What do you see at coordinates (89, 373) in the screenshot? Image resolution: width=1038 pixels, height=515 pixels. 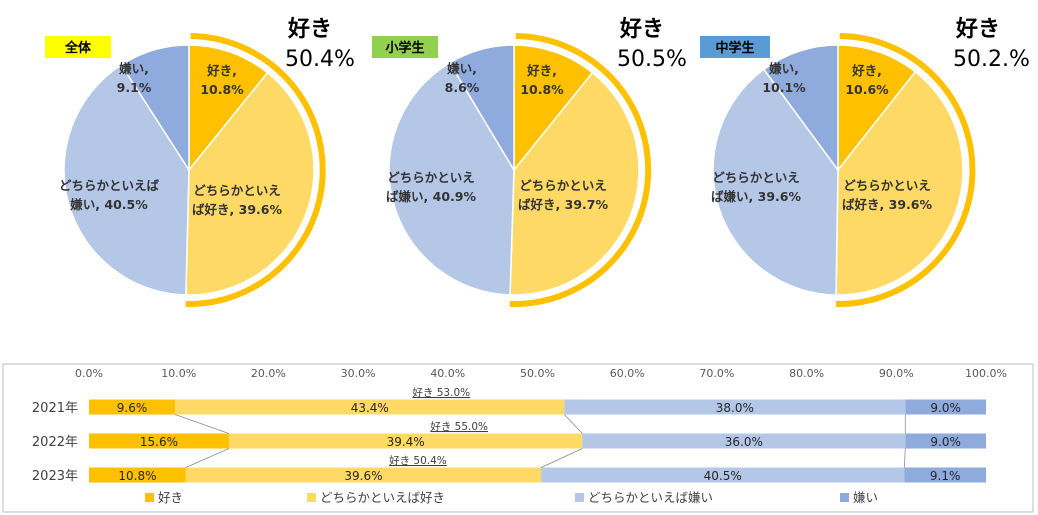 I see `x-tick-label: 0.0%` at bounding box center [89, 373].